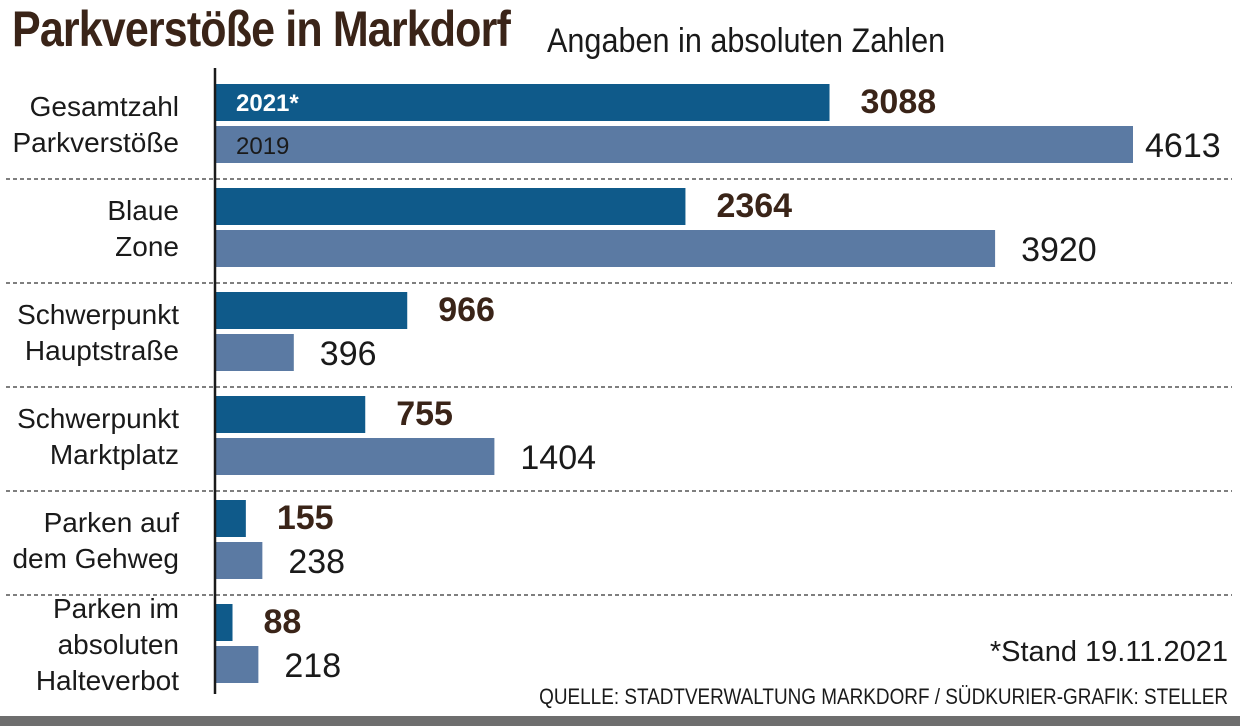 Image resolution: width=1240 pixels, height=726 pixels. Describe the element at coordinates (746, 41) in the screenshot. I see `chart-subtitle: Angaben in absoluten Zahlen` at that location.